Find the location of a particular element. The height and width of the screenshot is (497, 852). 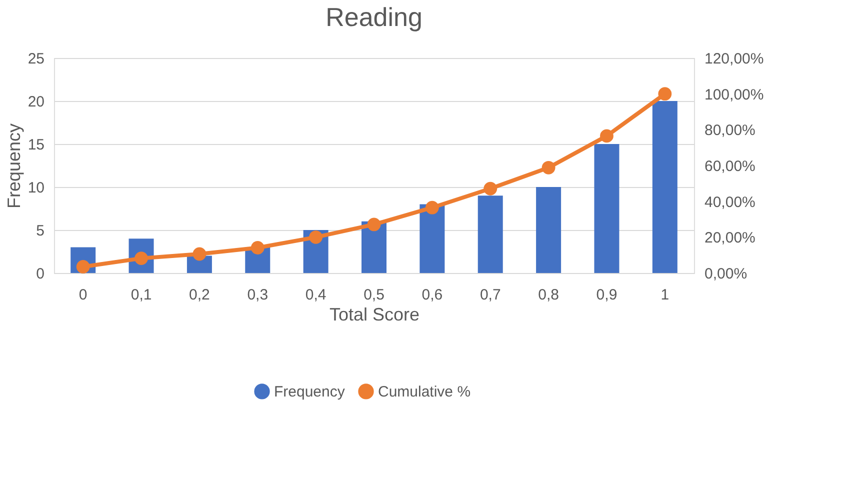

x-tick-label: 0 is located at coordinates (83, 295).